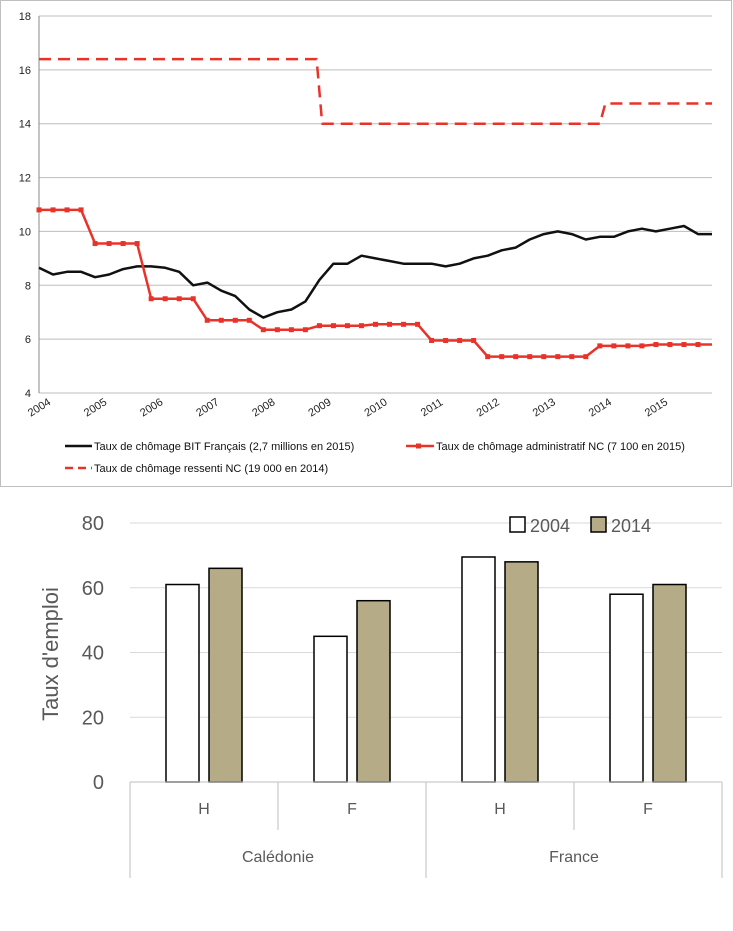 The width and height of the screenshot is (733, 931). What do you see at coordinates (631, 526) in the screenshot?
I see `legend-label-2014: 2014` at bounding box center [631, 526].